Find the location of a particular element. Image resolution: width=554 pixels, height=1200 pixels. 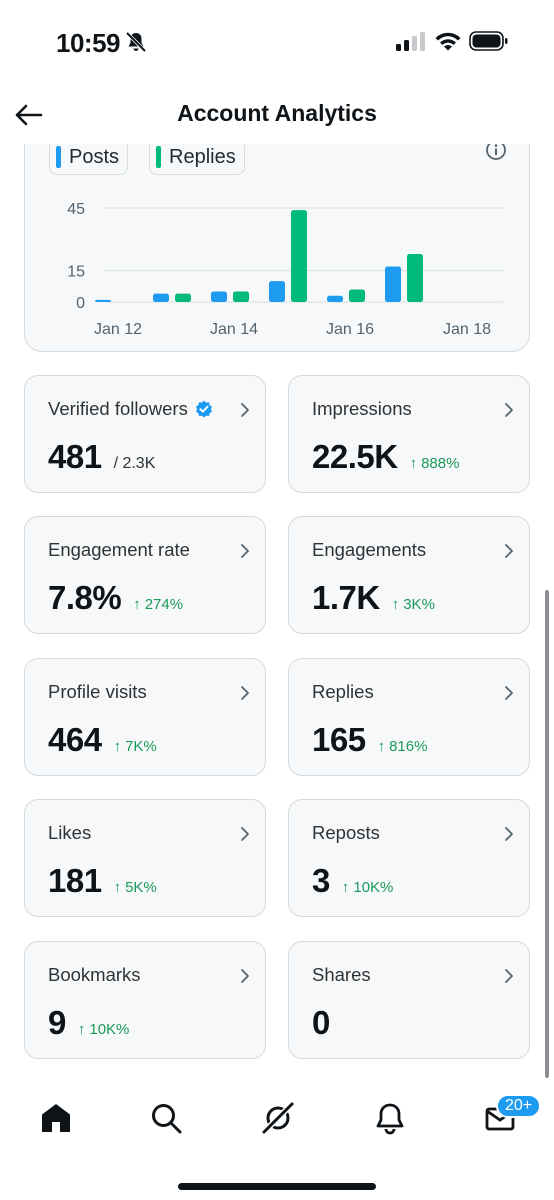

stat-card-bookmarks: Bookmarks 9 ↑ 10K% is located at coordinates (145, 1000).